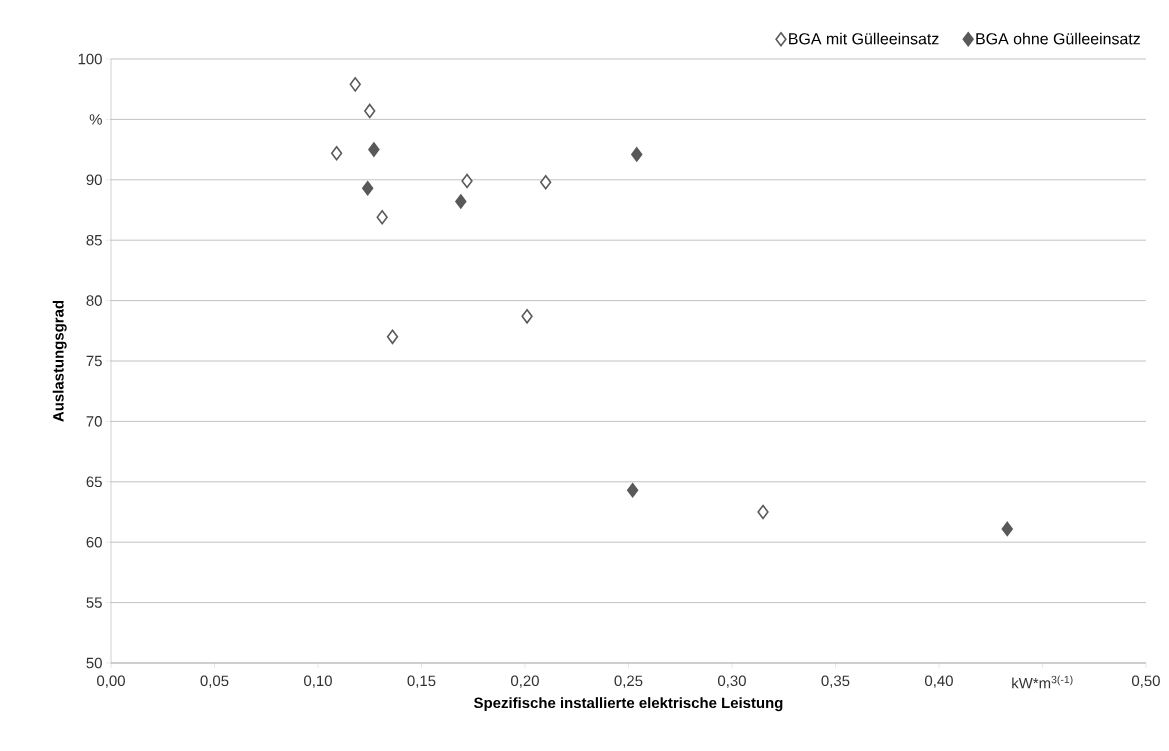  What do you see at coordinates (94, 663) in the screenshot?
I see `y-tick-label: 50` at bounding box center [94, 663].